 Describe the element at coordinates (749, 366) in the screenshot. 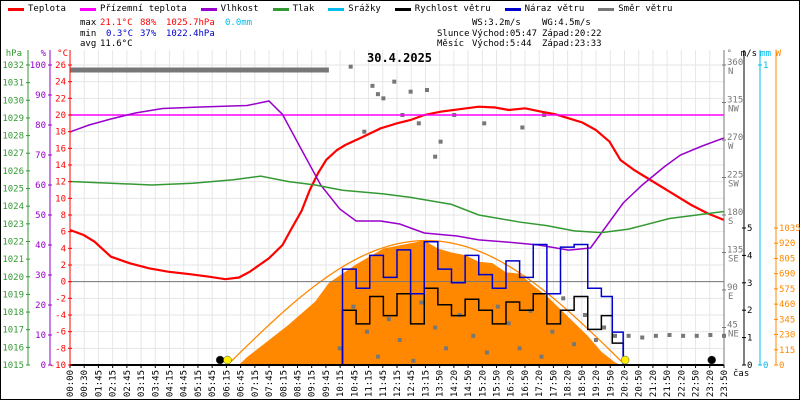

I see `wind-tick-label: 0` at that location.